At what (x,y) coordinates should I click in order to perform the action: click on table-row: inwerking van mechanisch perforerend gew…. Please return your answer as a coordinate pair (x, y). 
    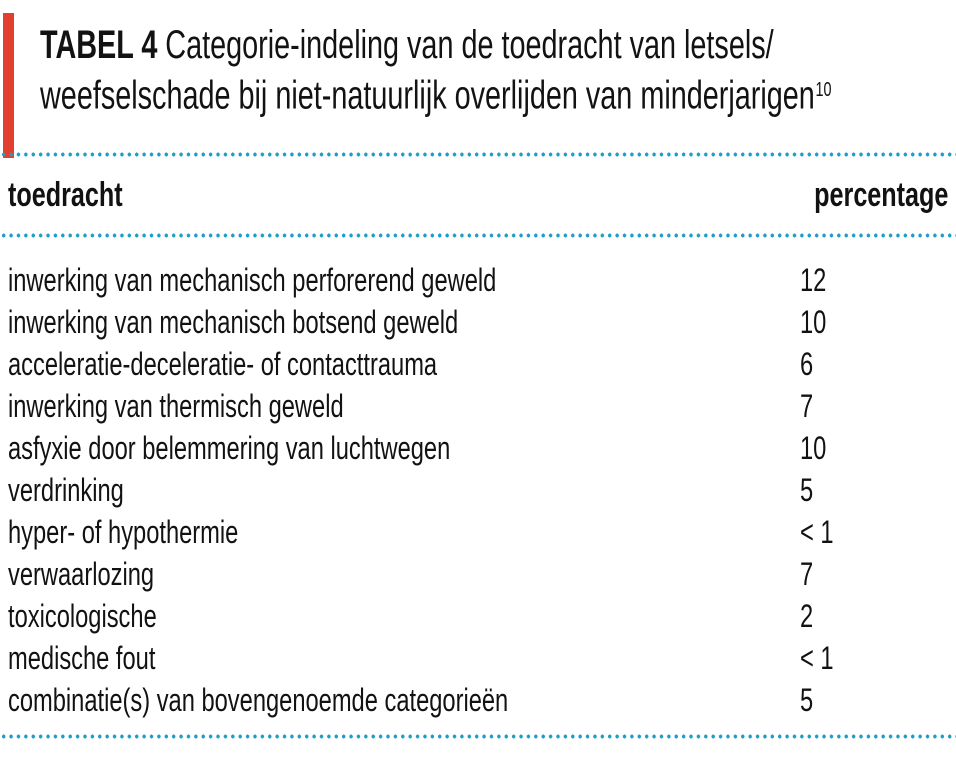
    Looking at the image, I should click on (478, 280).